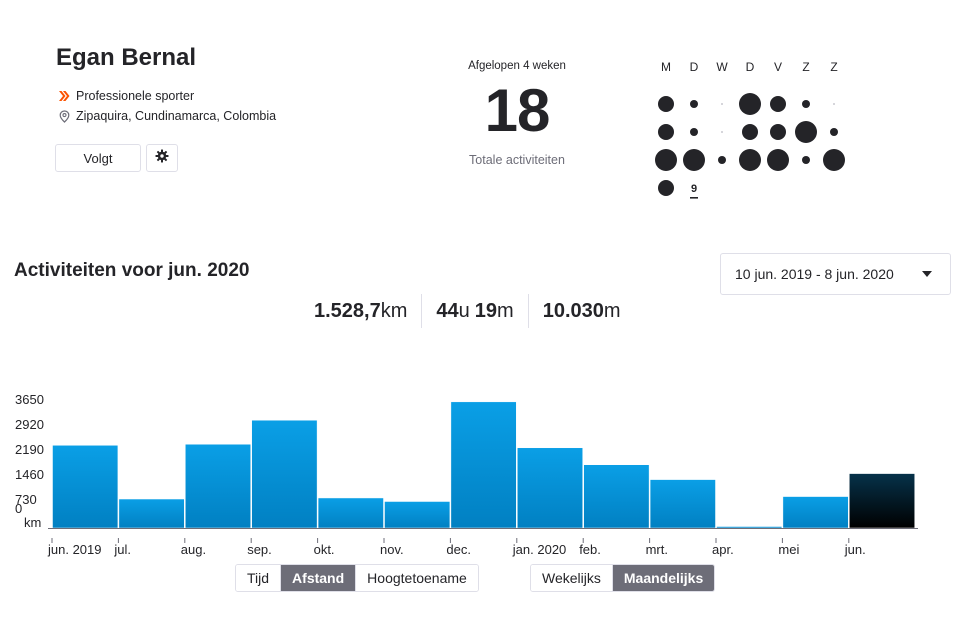  What do you see at coordinates (590, 549) in the screenshot?
I see `x-tick-label: feb.` at bounding box center [590, 549].